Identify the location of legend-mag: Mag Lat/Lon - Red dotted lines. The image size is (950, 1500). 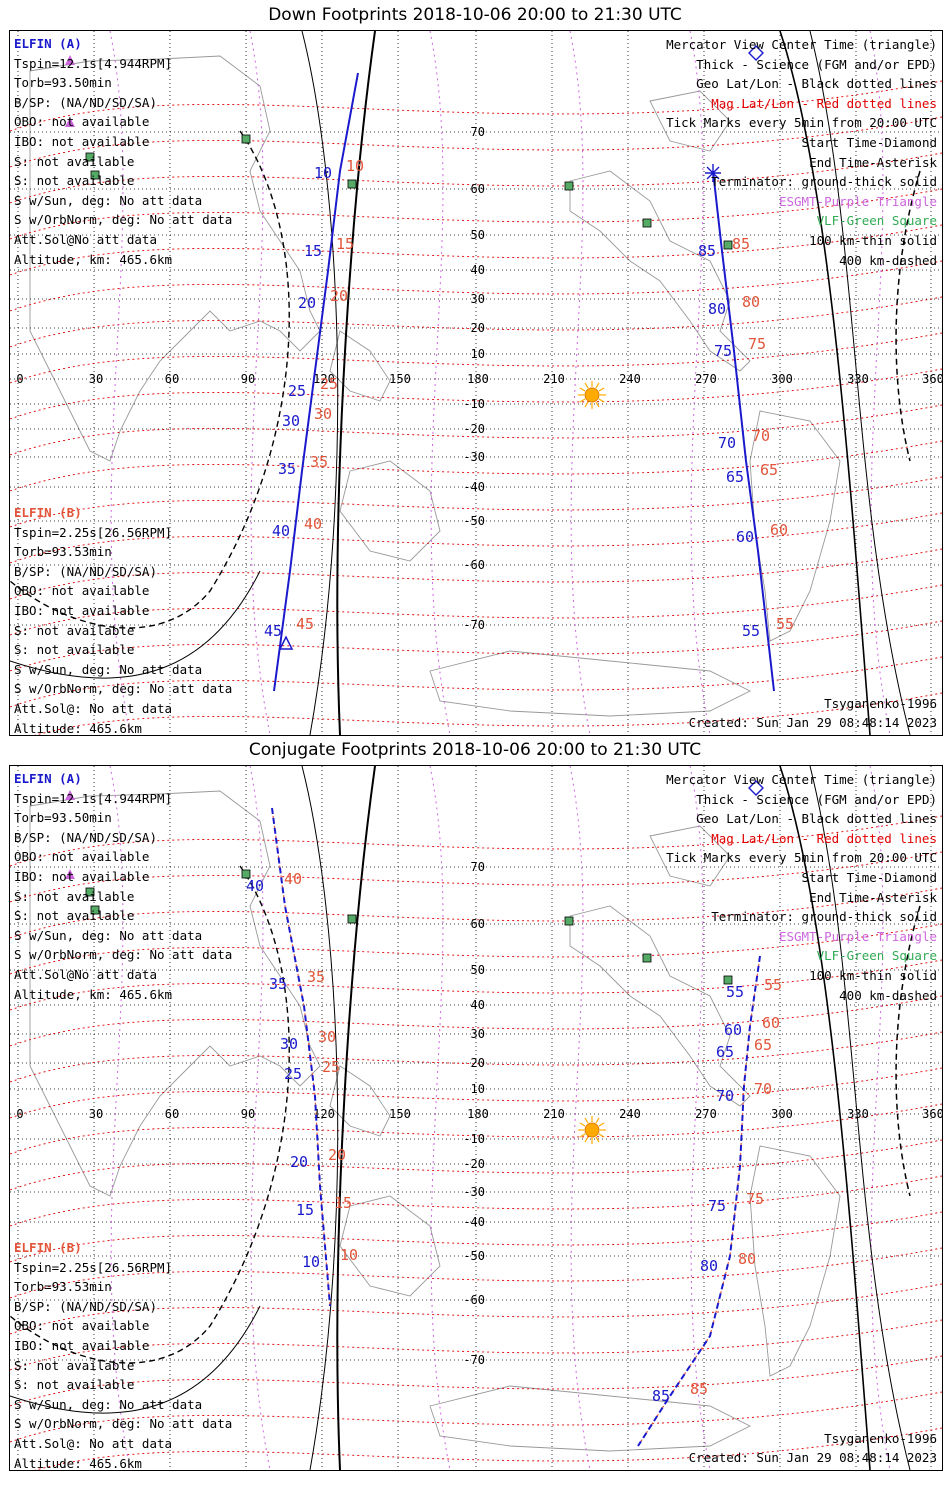
(824, 838).